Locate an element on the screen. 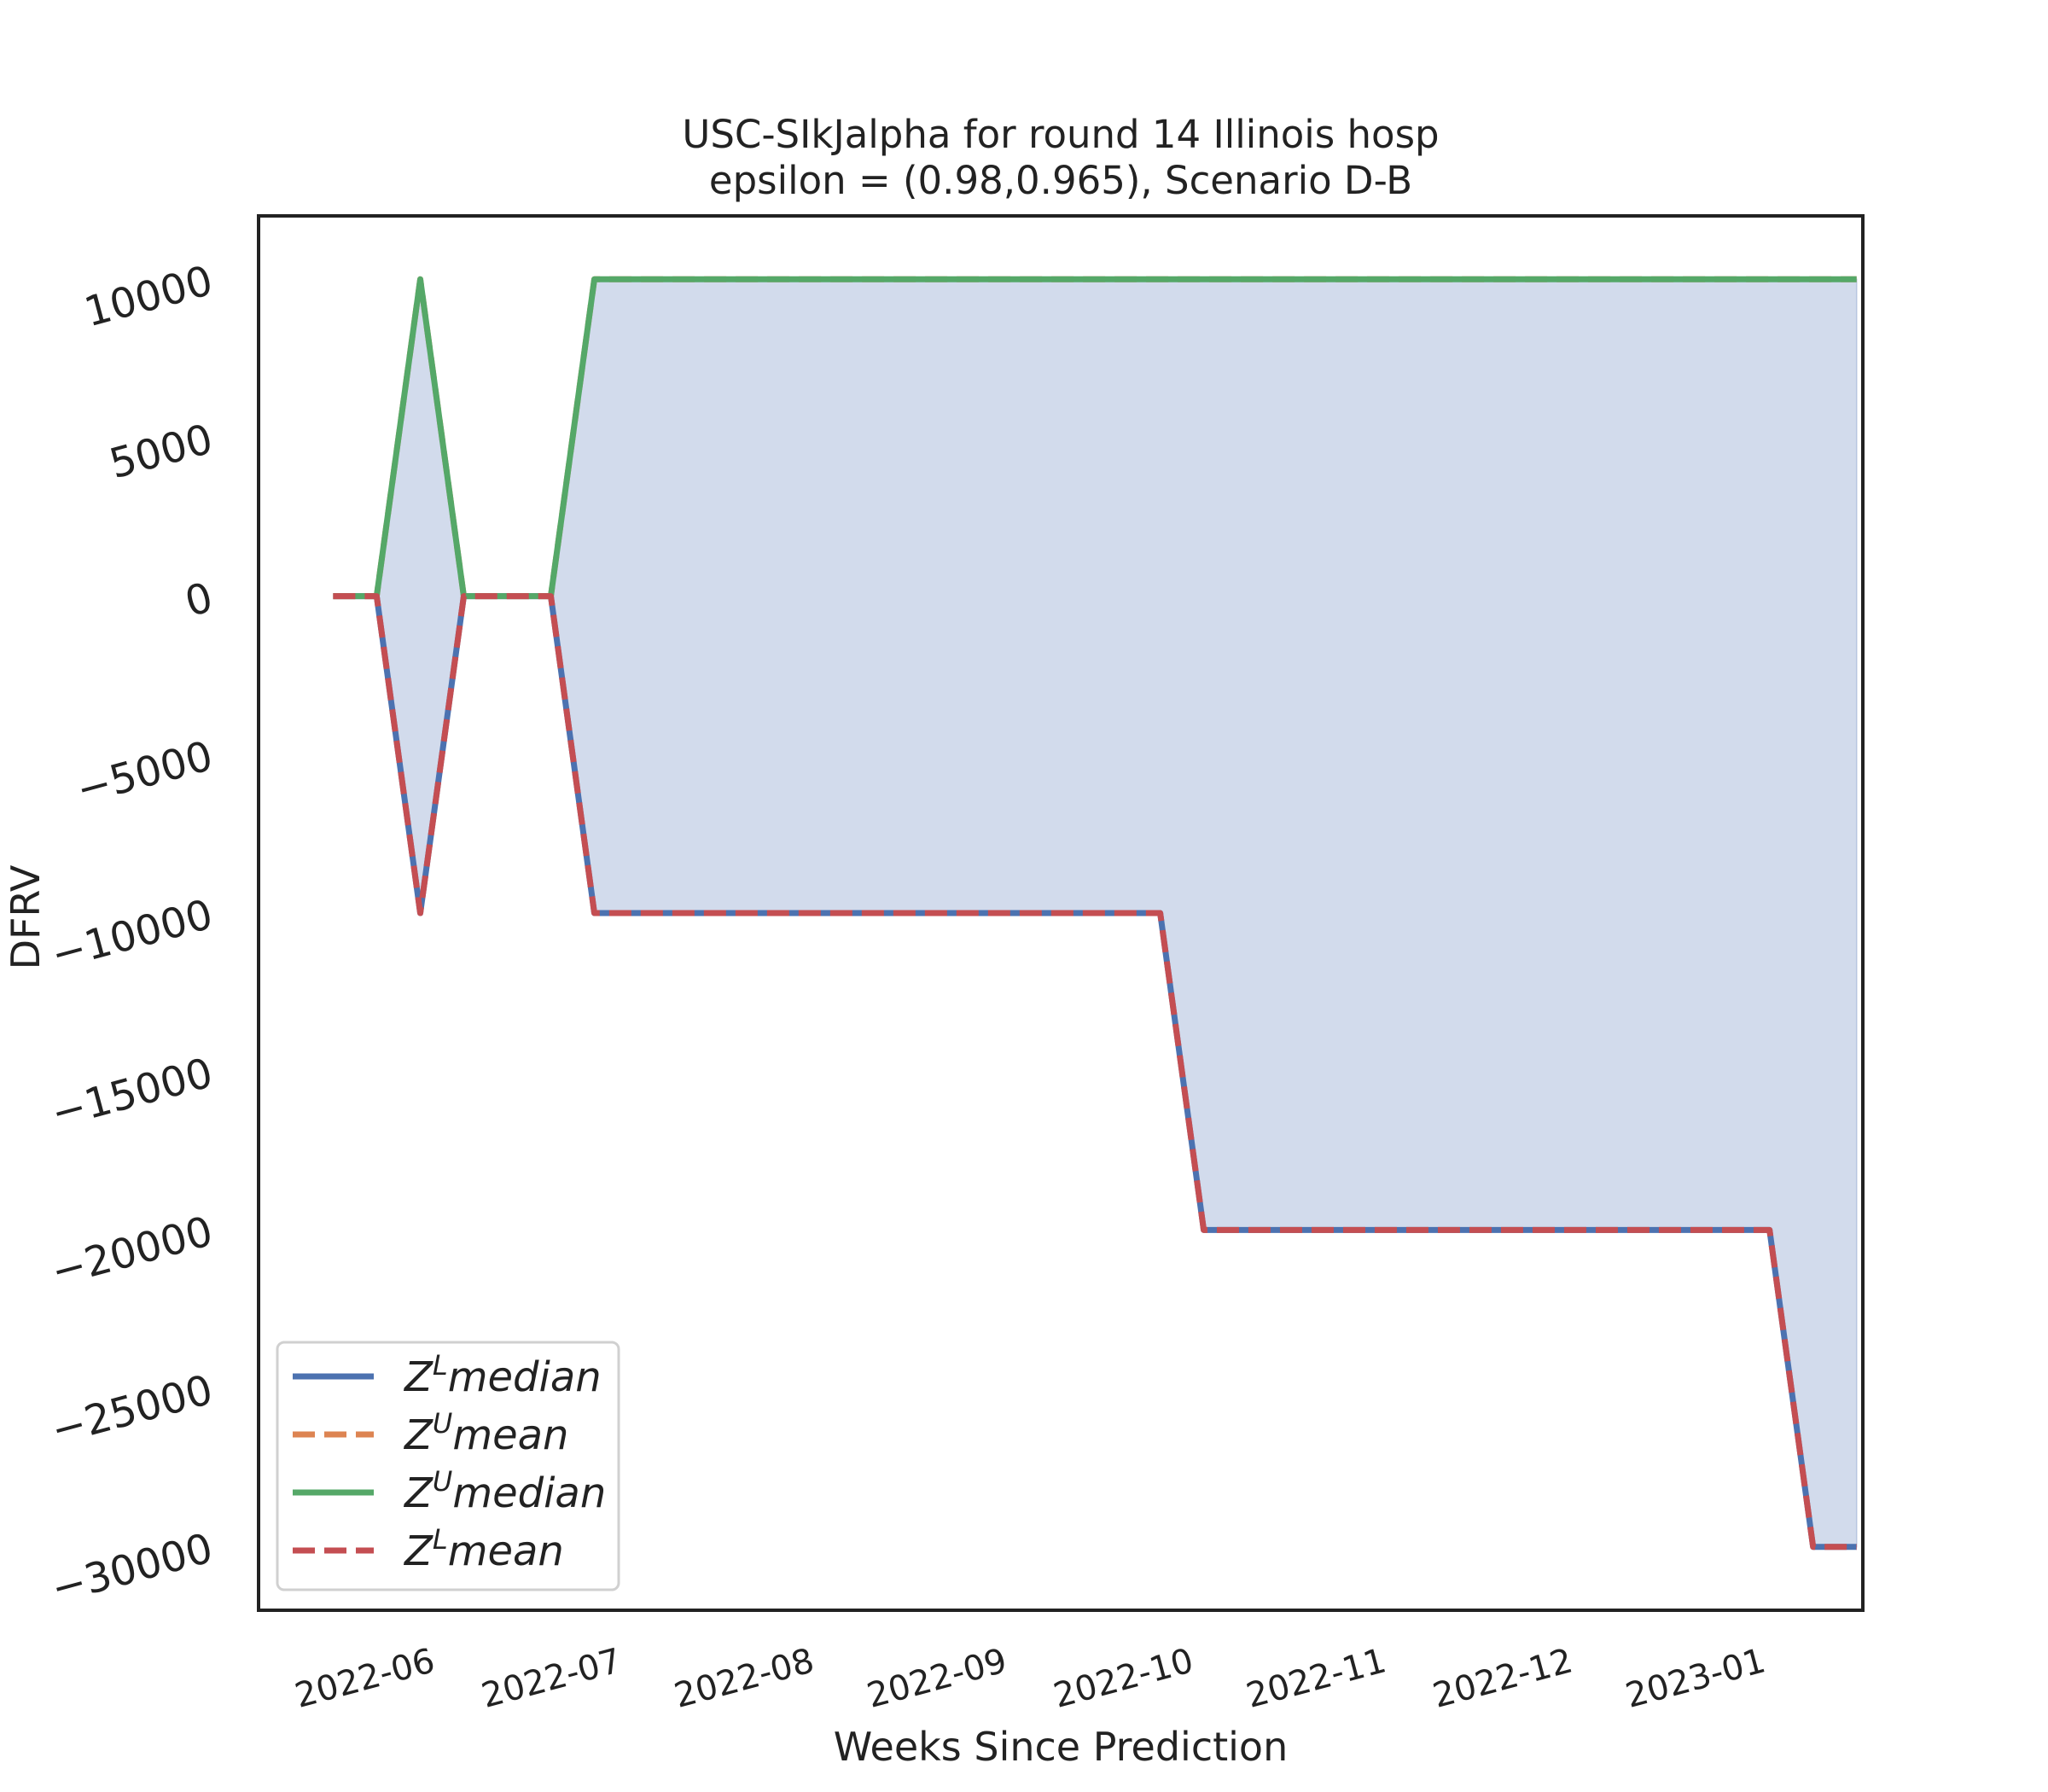  x-tick-label: 2022-07 is located at coordinates (551, 1678).